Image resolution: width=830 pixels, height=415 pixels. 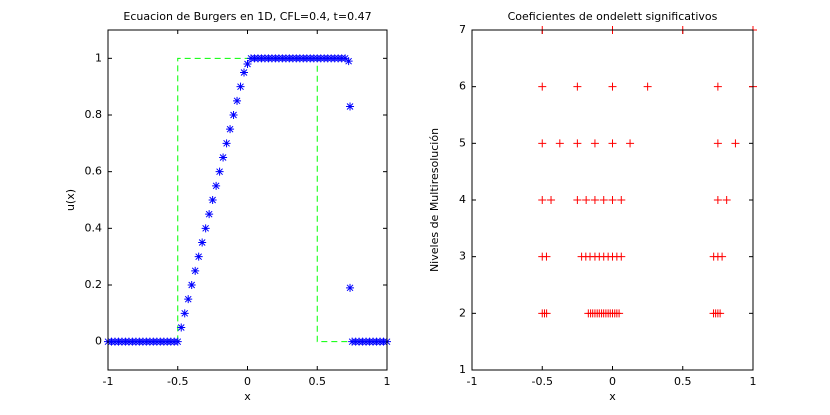 I want to click on y-axis-label: Niveles de Multiresolución, so click(x=434, y=200).